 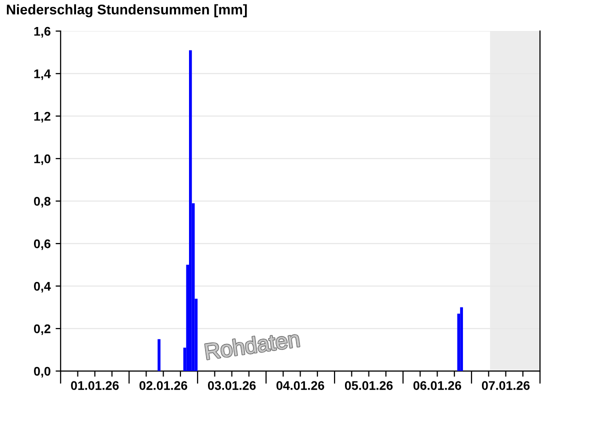 I want to click on x-tick-label: 04.01.26, so click(x=300, y=385).